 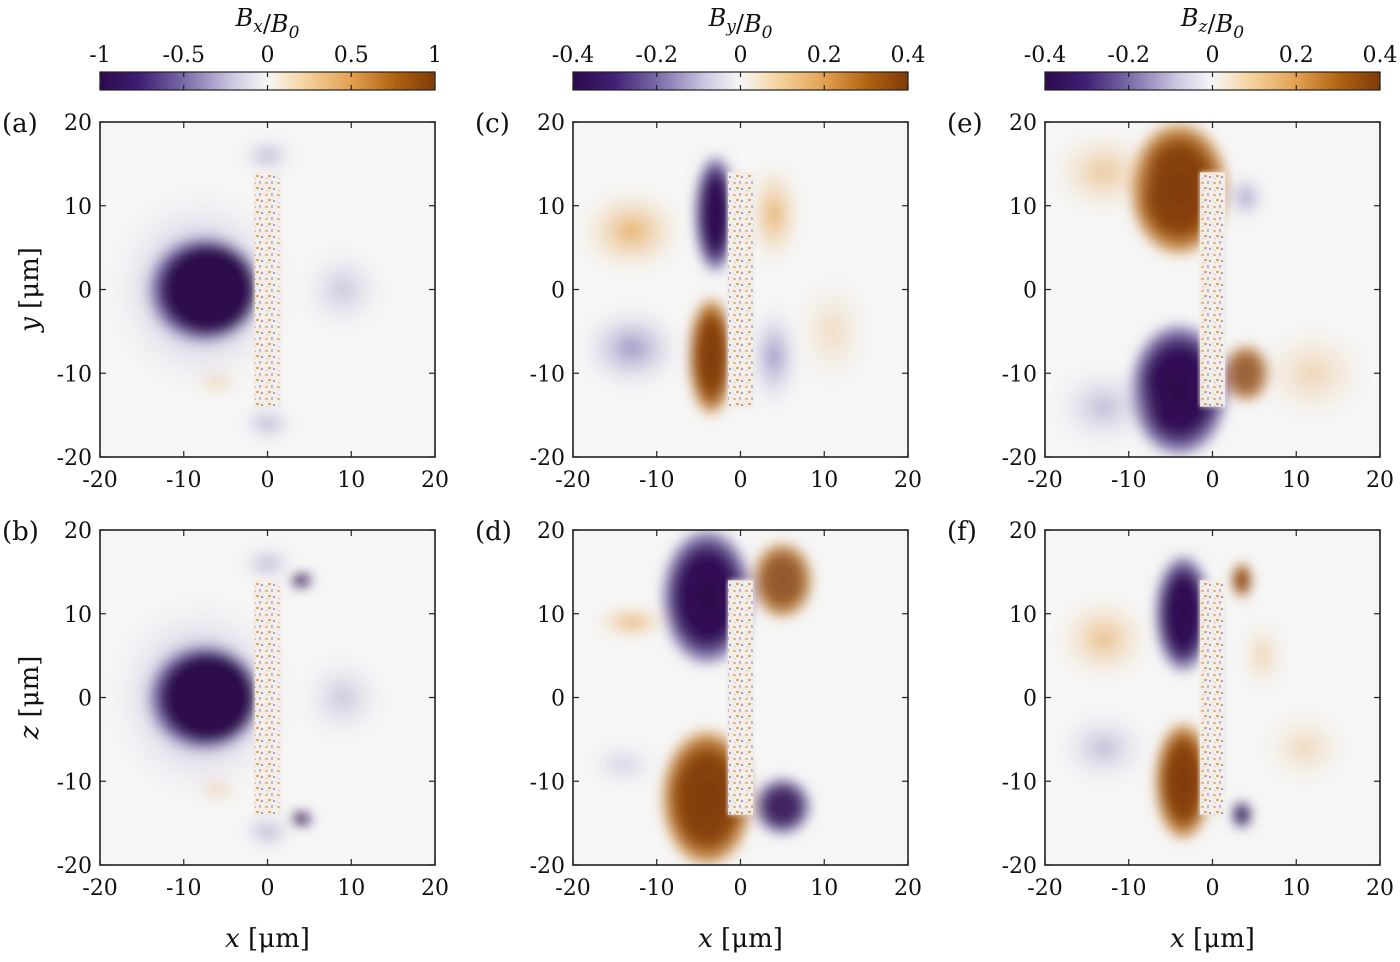 What do you see at coordinates (1129, 55) in the screenshot?
I see `colorbar-tick-label: -0.2` at bounding box center [1129, 55].